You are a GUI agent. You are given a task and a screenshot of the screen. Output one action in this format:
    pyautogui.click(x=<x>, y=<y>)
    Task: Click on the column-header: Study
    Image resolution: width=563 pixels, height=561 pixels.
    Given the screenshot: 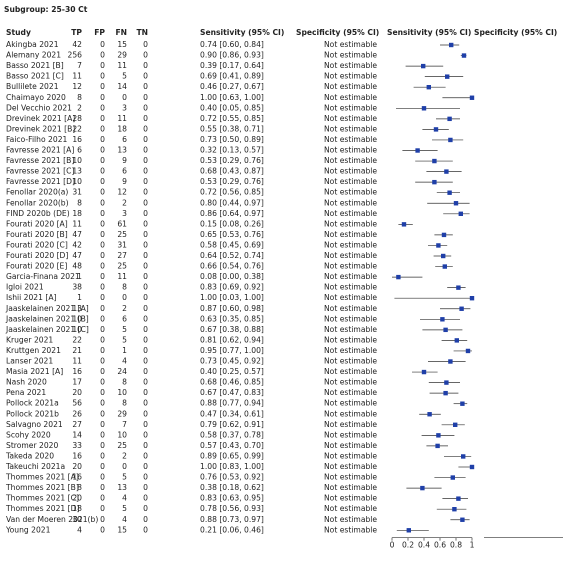 What is the action you would take?
    pyautogui.click(x=18, y=32)
    